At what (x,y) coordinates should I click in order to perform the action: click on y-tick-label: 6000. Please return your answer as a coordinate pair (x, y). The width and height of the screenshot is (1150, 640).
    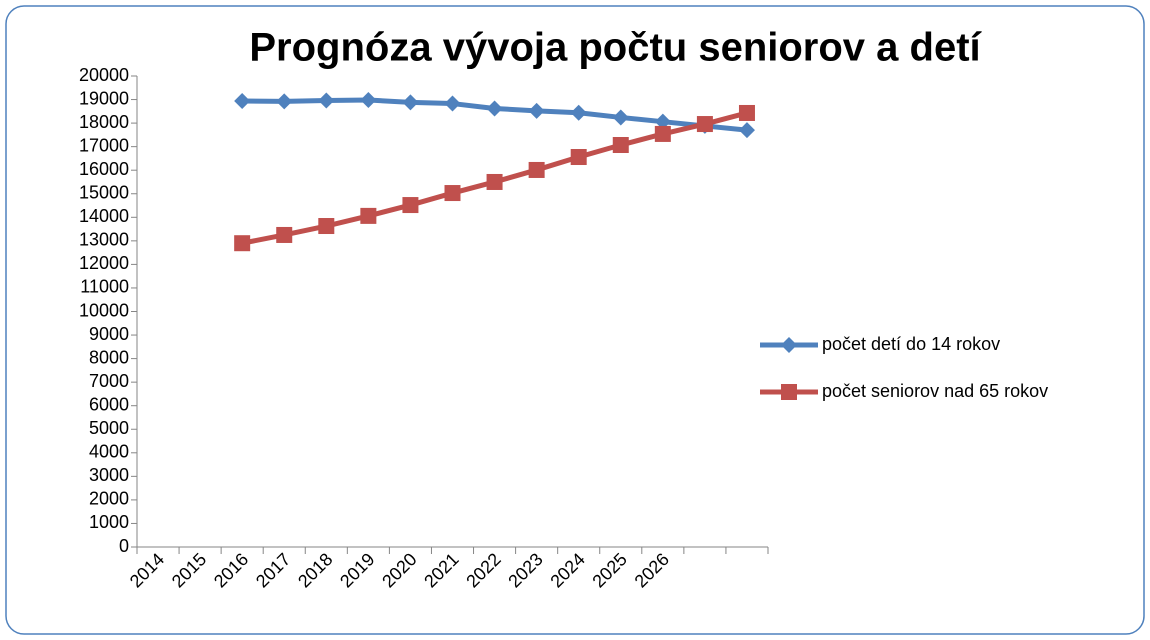
    Looking at the image, I should click on (109, 404).